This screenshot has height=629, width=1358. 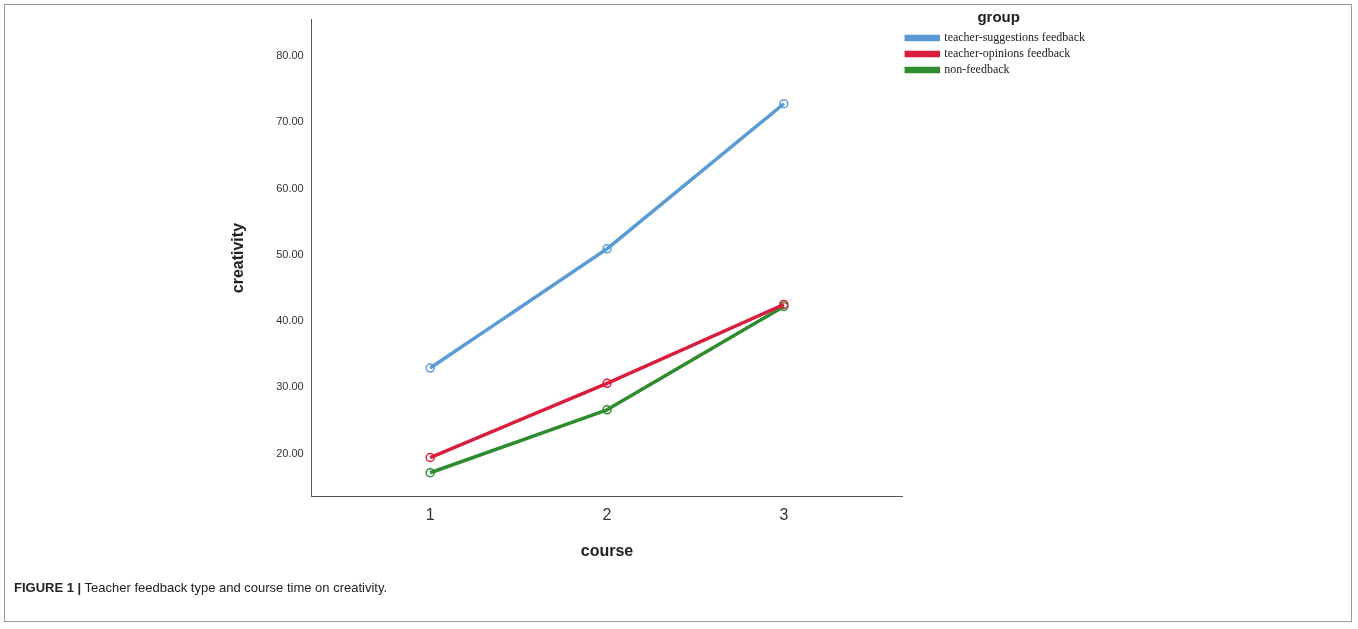 What do you see at coordinates (290, 187) in the screenshot?
I see `y-tick-label: 60.00` at bounding box center [290, 187].